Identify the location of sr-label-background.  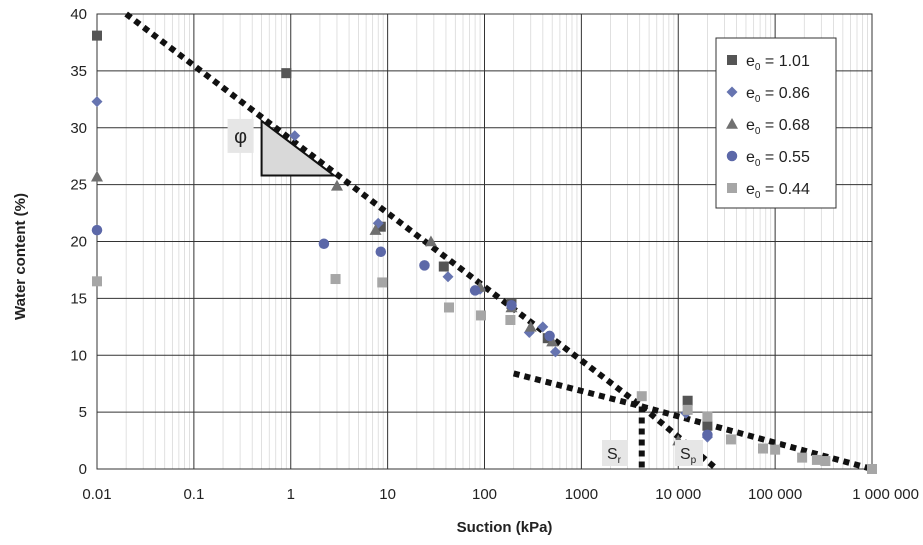
(615, 453).